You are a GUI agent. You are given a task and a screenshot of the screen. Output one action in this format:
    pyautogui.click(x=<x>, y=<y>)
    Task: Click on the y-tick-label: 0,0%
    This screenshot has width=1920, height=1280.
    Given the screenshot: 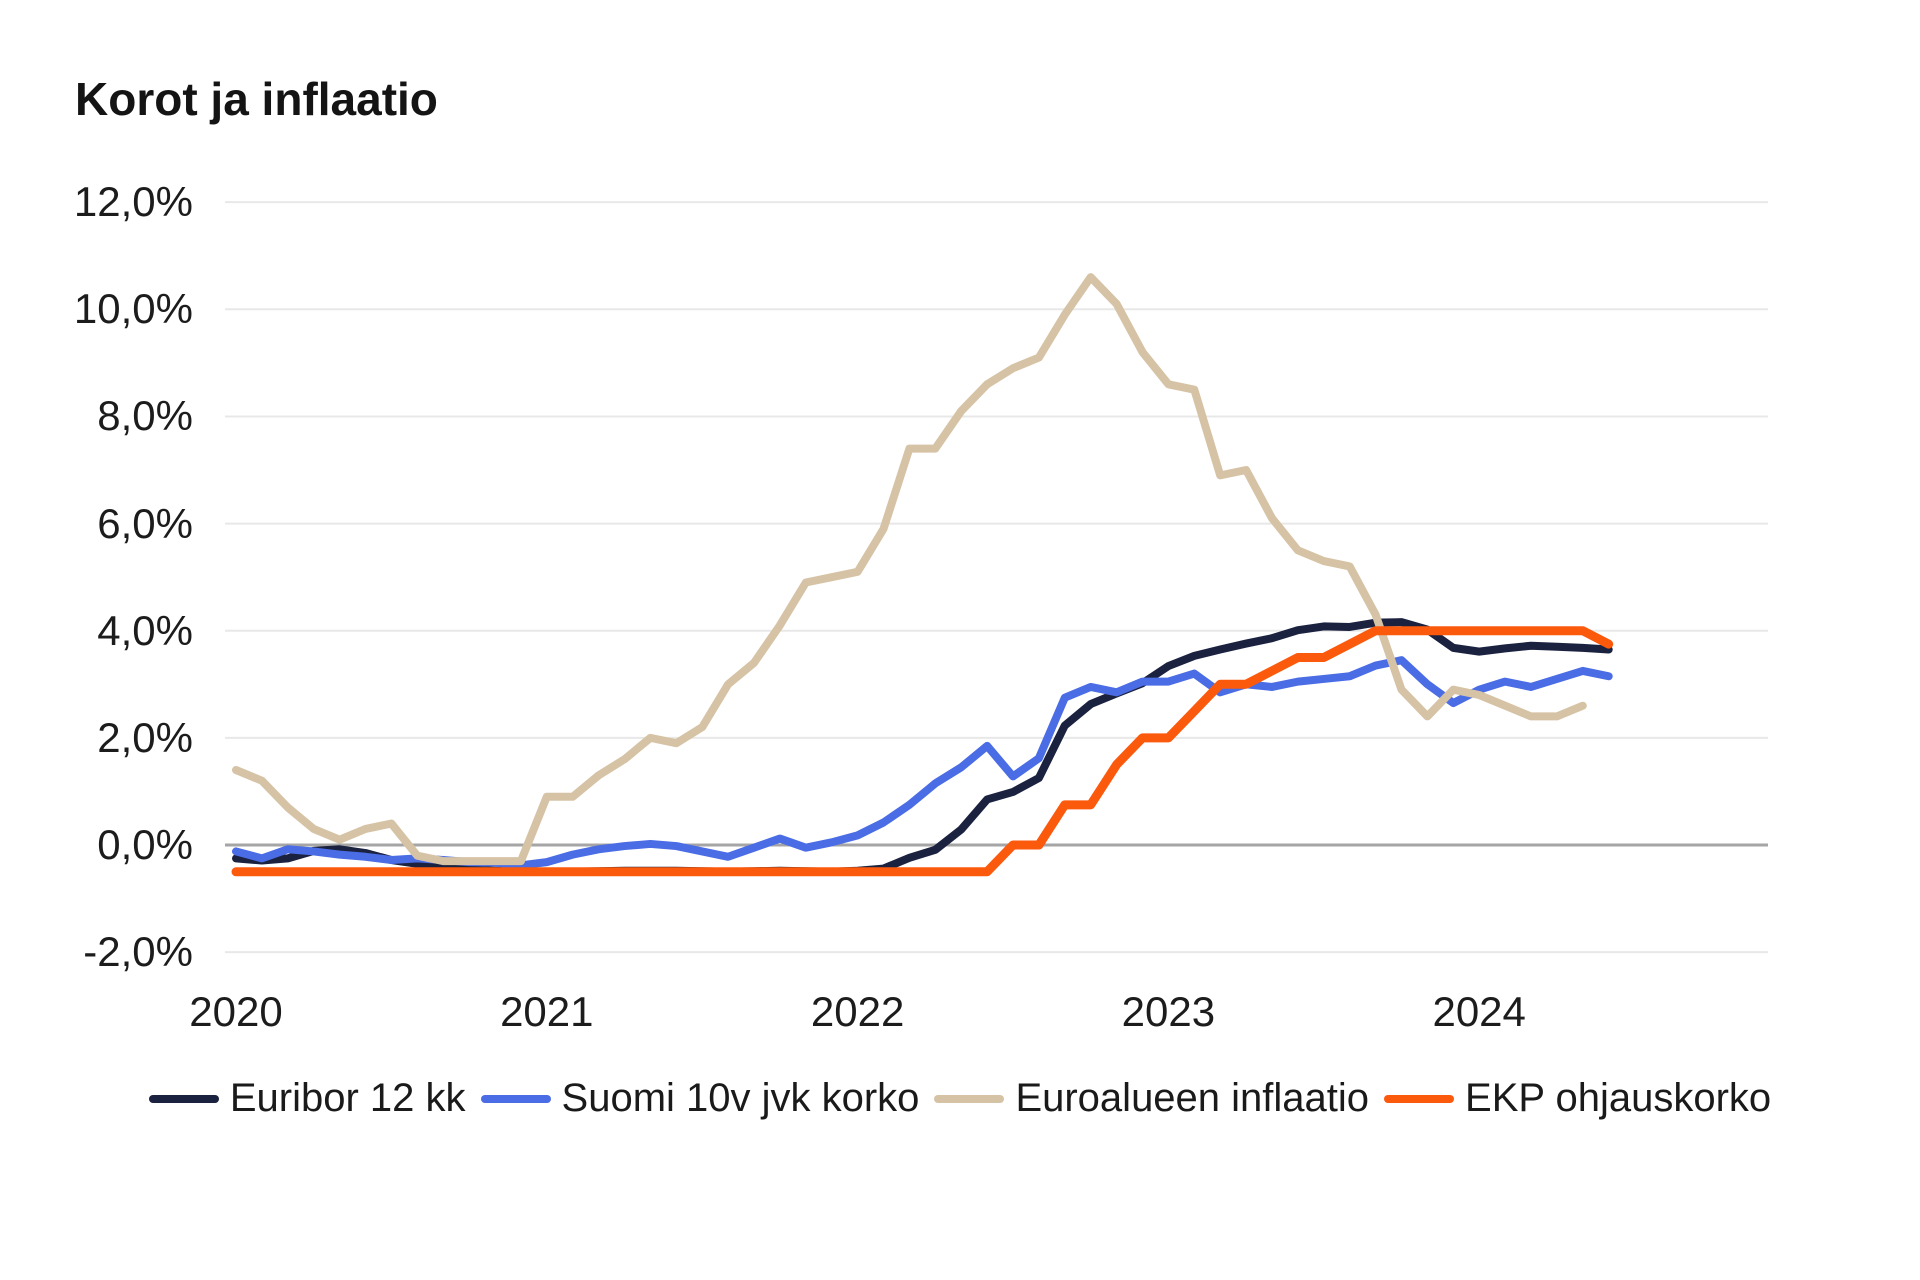 What is the action you would take?
    pyautogui.click(x=145, y=844)
    